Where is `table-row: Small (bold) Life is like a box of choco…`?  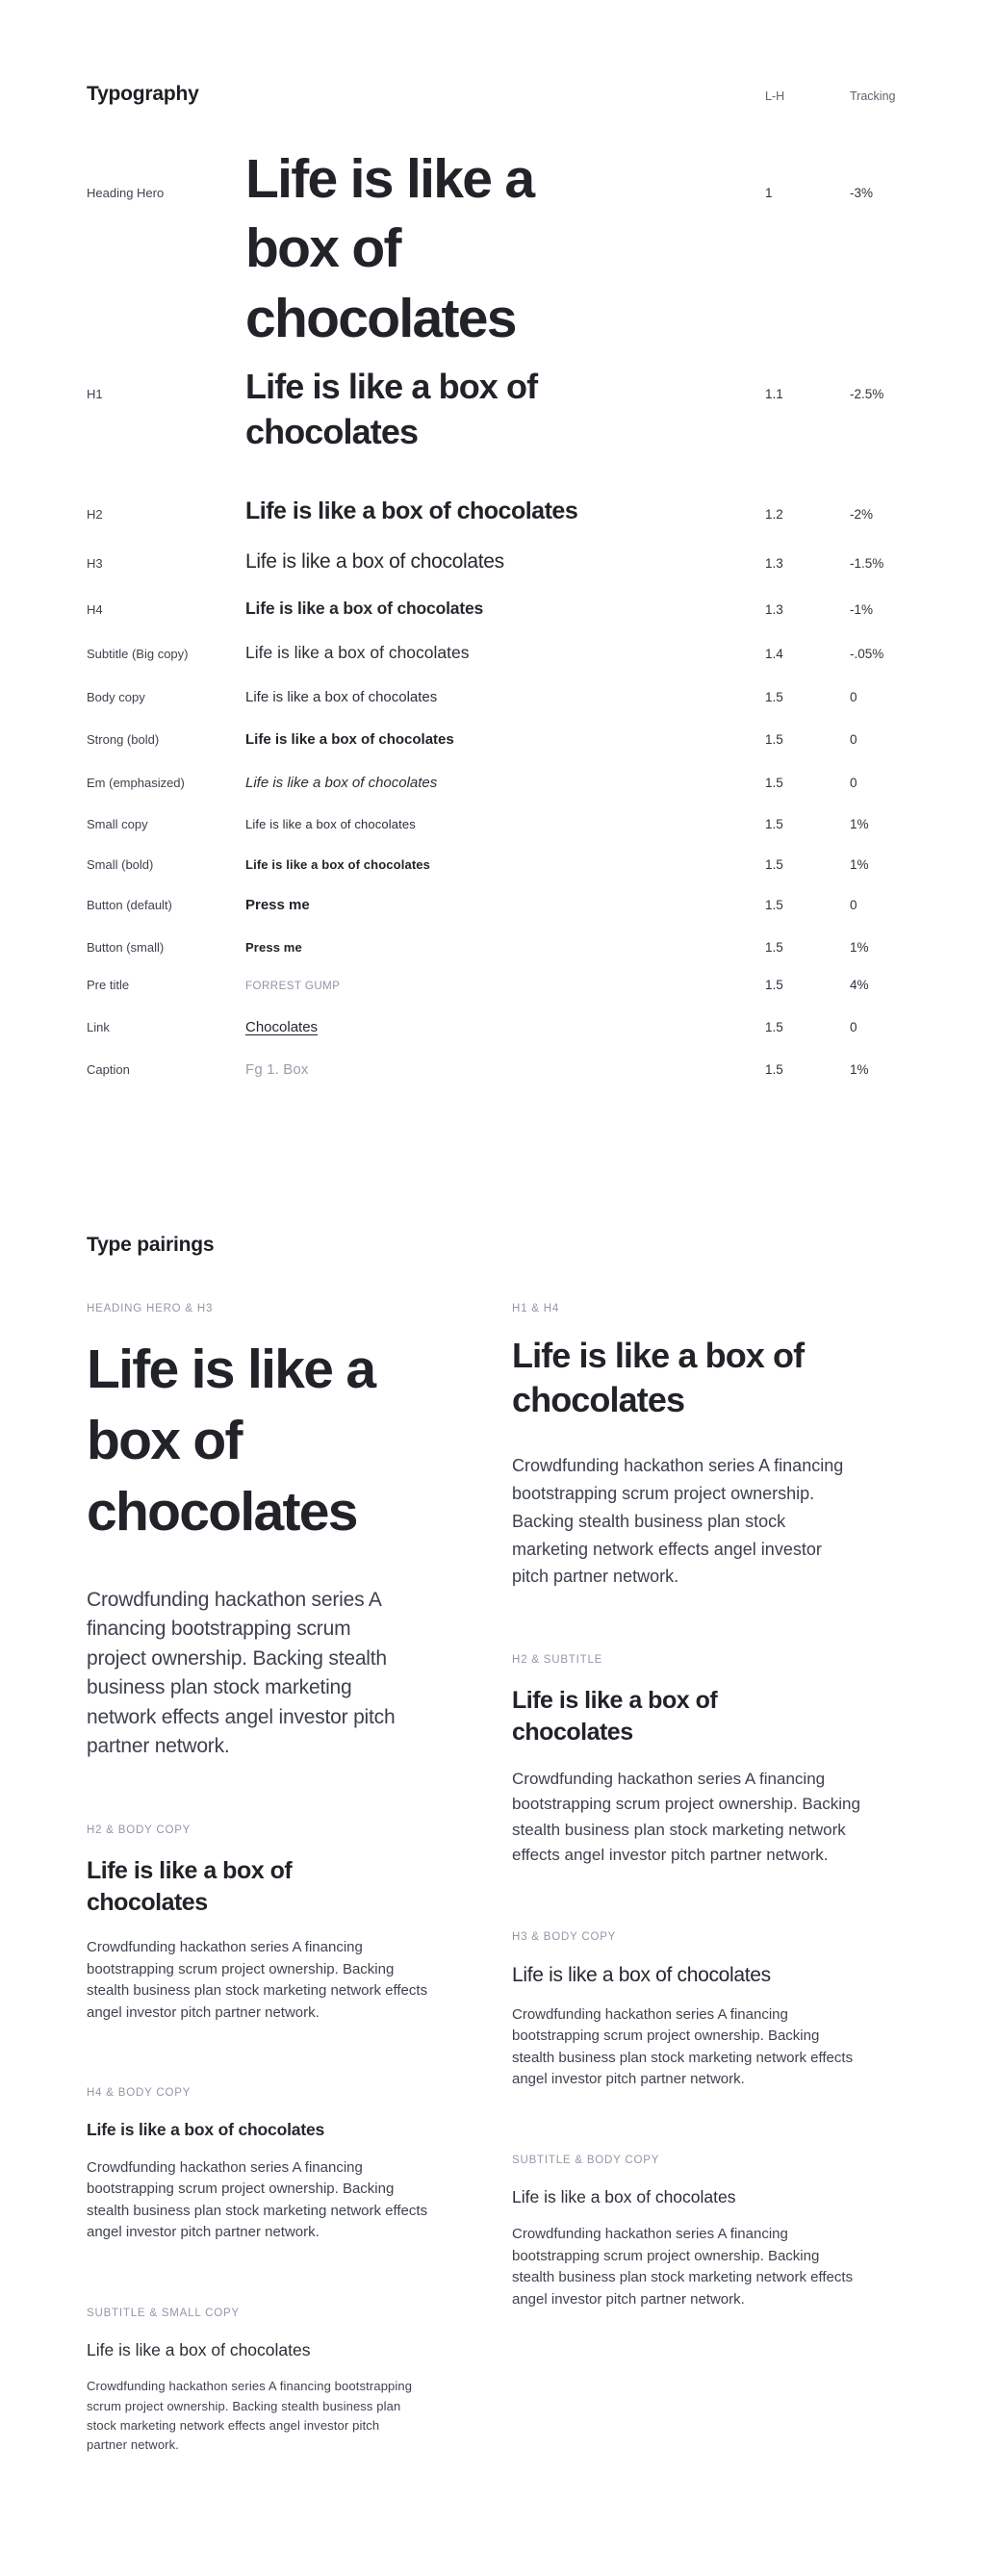 table-row: Small (bold) Life is like a box of choco… is located at coordinates (497, 865).